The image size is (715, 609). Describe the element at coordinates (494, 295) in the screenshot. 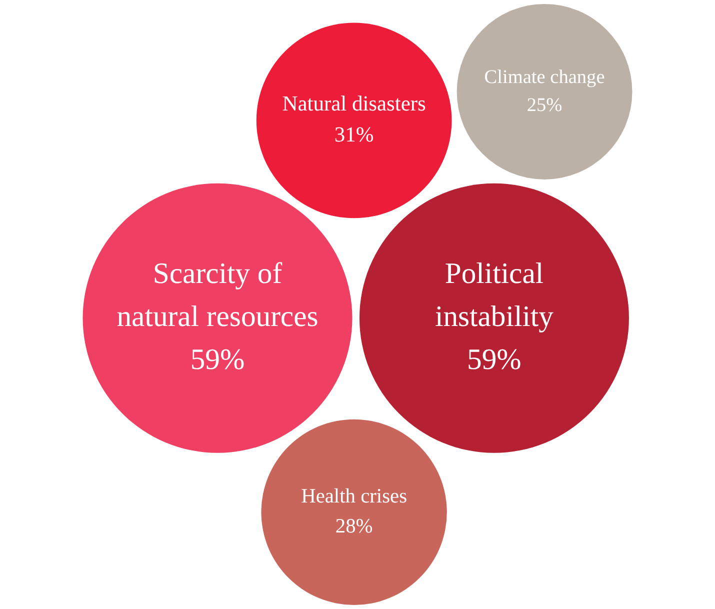

I see `category-label: Political instability` at that location.